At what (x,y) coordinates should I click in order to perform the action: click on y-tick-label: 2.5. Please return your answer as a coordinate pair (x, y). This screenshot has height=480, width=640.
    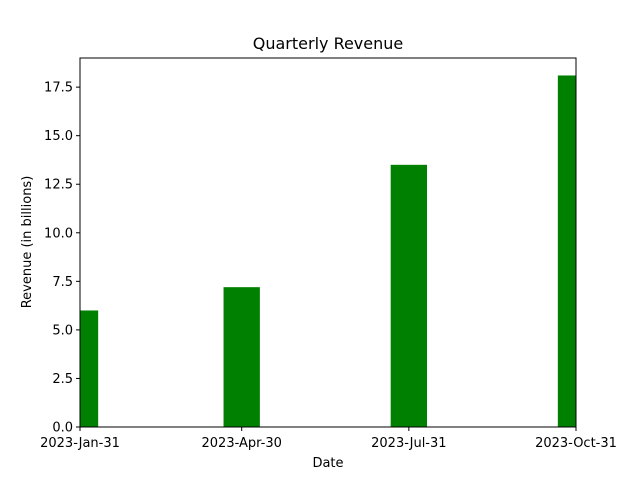
    Looking at the image, I should click on (62, 379).